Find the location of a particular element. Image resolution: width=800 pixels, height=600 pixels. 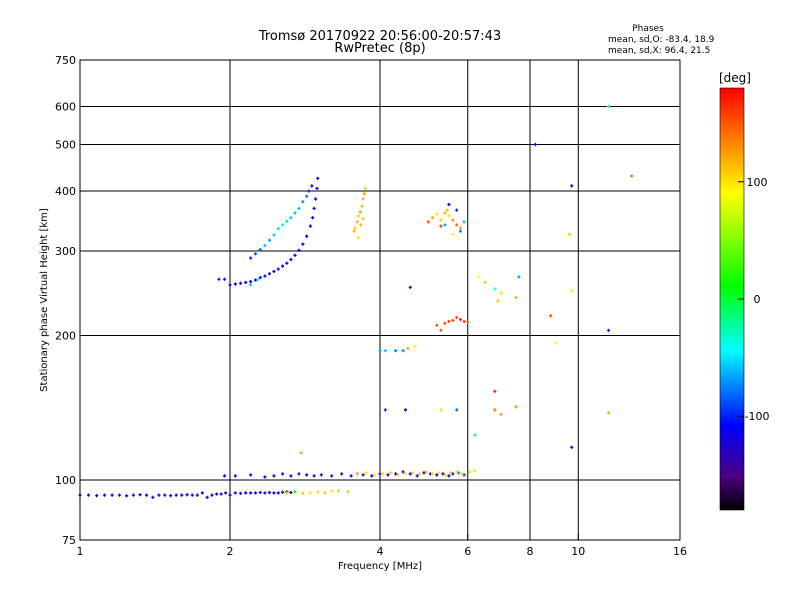

y-axis-ticks: 75 100 200 300 400 500 600 750 is located at coordinates (70, 300).